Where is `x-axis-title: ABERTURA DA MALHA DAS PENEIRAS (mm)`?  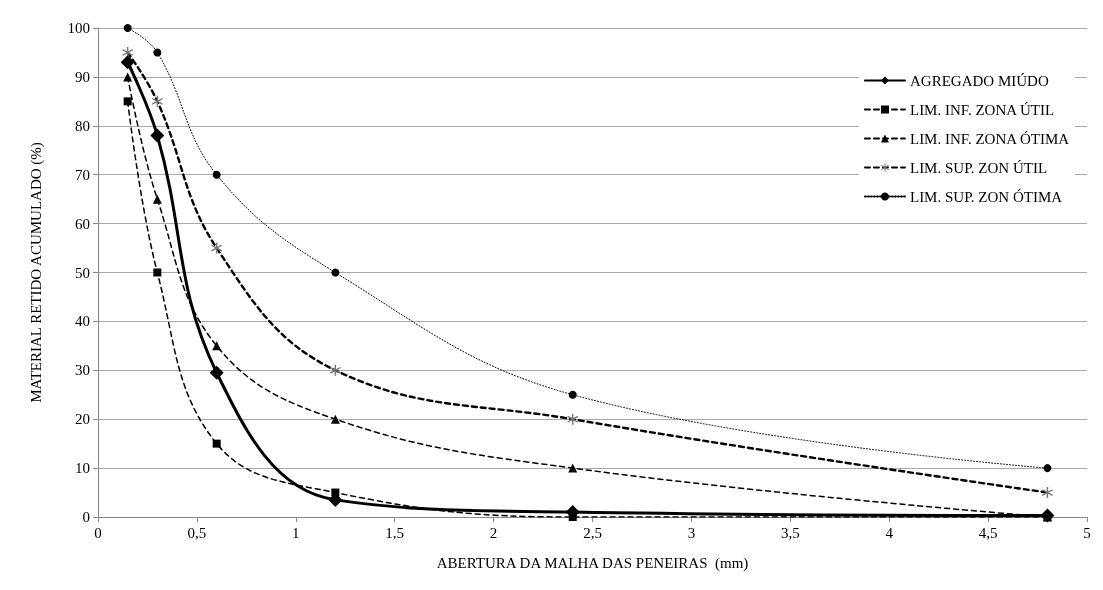 x-axis-title: ABERTURA DA MALHA DAS PENEIRAS (mm) is located at coordinates (592, 563).